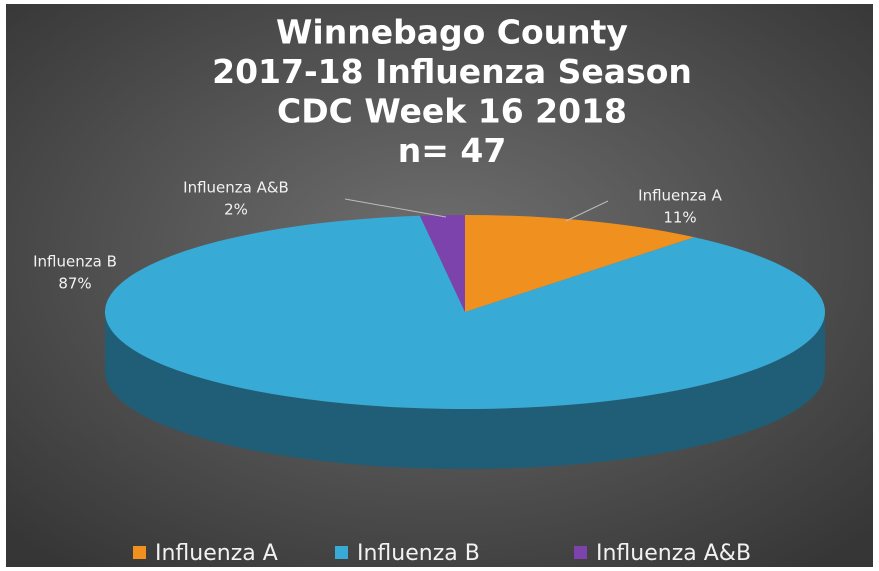 This screenshot has height=571, width=879. What do you see at coordinates (452, 71) in the screenshot?
I see `chart-title: 2017-18 Influenza Season` at bounding box center [452, 71].